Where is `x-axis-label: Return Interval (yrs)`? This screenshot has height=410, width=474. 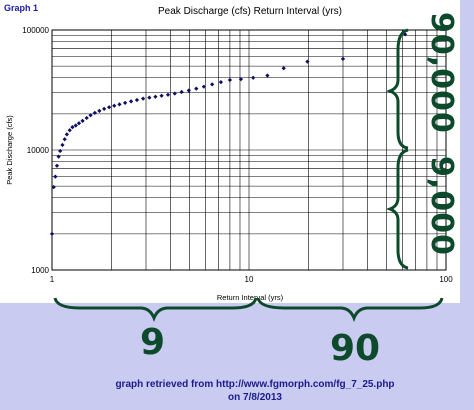
x-axis-label: Return Interval (yrs) is located at coordinates (250, 297).